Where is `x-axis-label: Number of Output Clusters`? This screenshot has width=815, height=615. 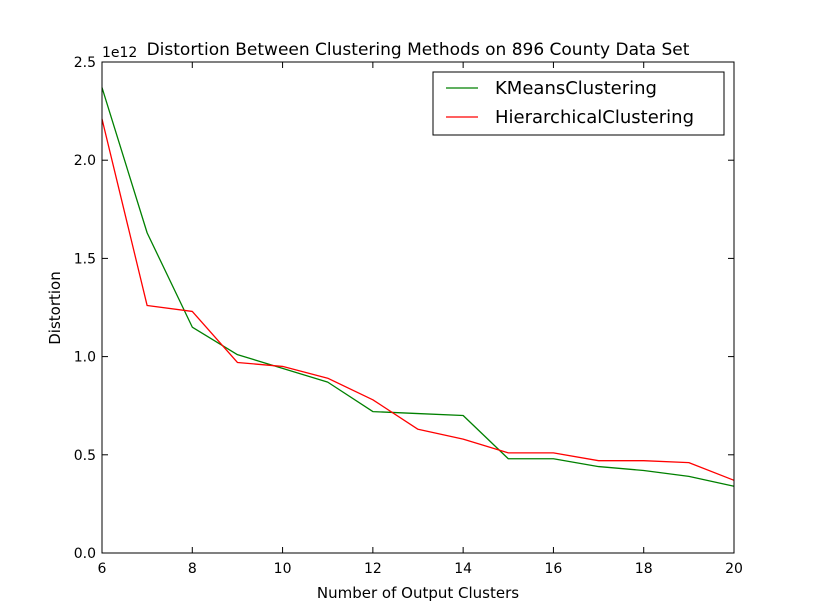
x-axis-label: Number of Output Clusters is located at coordinates (418, 593).